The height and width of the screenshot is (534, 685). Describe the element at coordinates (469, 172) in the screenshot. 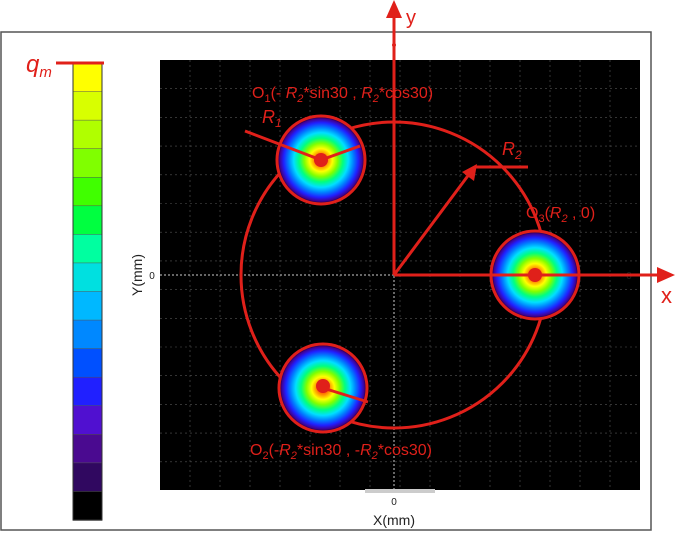

I see `r2-arrowhead` at that location.